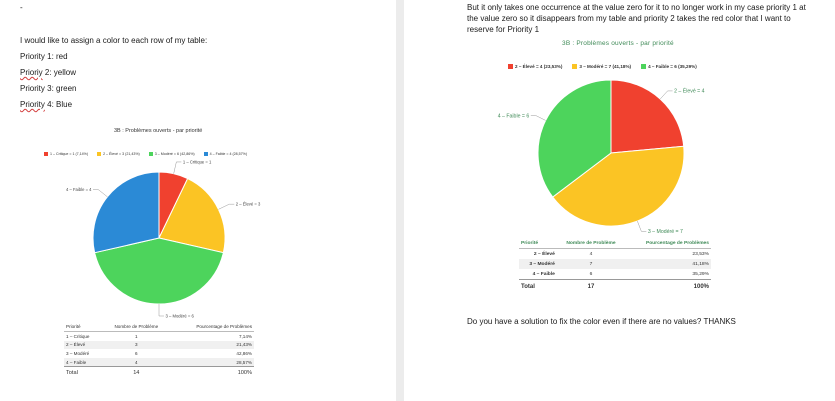 This screenshot has width=835, height=401. I want to click on table-cell: Total, so click(83, 373).